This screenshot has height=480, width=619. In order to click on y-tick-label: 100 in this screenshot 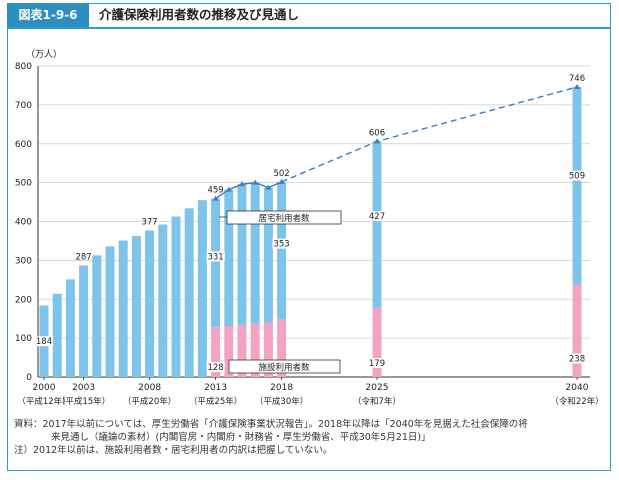, I will do `click(23, 339)`.